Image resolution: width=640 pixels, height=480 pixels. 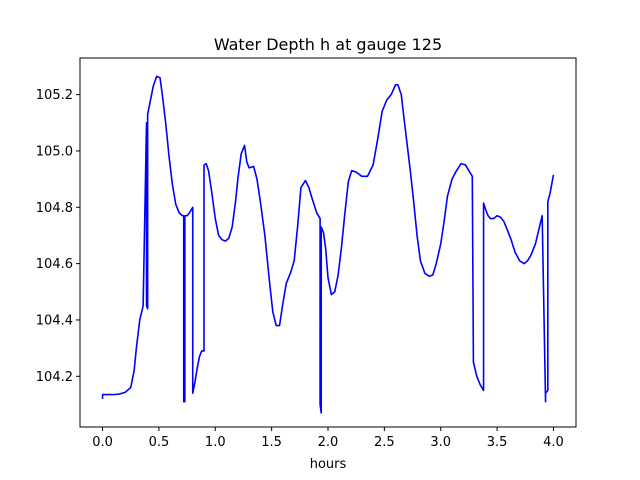 What do you see at coordinates (58, 236) in the screenshot?
I see `y-axis-ticks: 104.2 104.4 104.6 104.8 105.0 105.2` at bounding box center [58, 236].